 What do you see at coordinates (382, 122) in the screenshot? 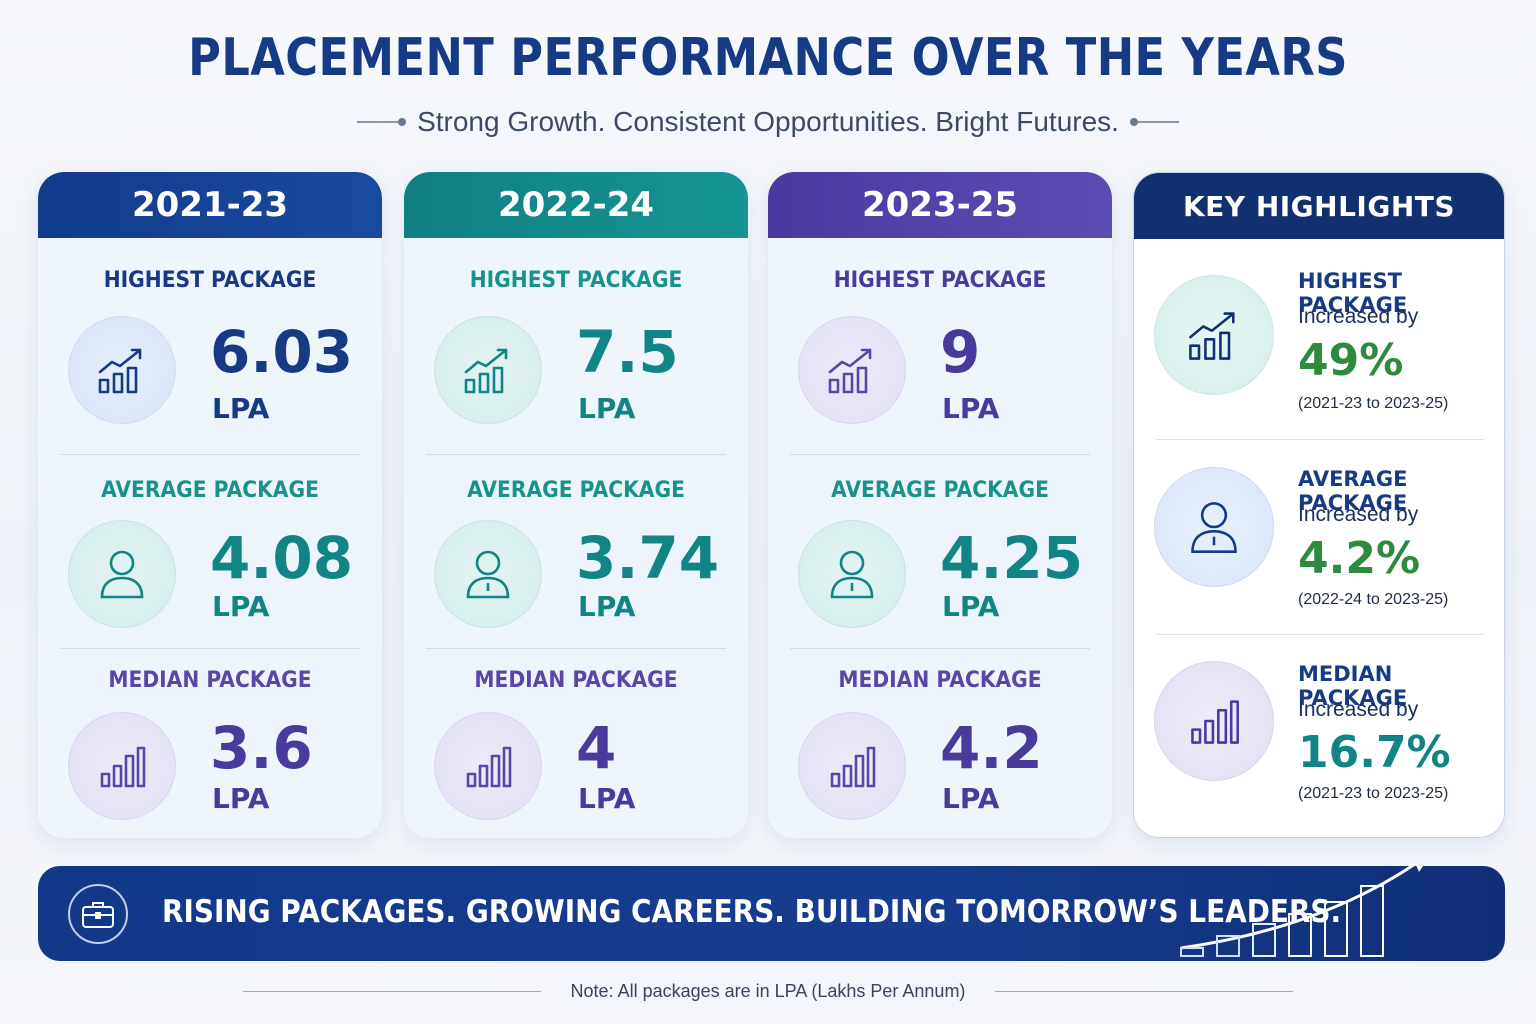
I see `subtitle-divider-left` at bounding box center [382, 122].